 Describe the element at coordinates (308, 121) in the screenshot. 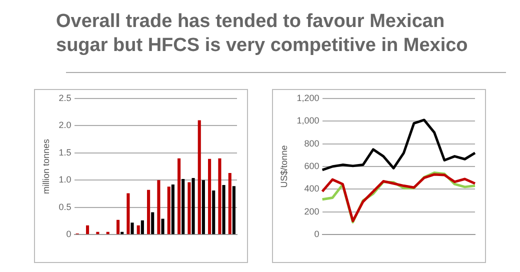

I see `y-tick-label: 1,000` at that location.